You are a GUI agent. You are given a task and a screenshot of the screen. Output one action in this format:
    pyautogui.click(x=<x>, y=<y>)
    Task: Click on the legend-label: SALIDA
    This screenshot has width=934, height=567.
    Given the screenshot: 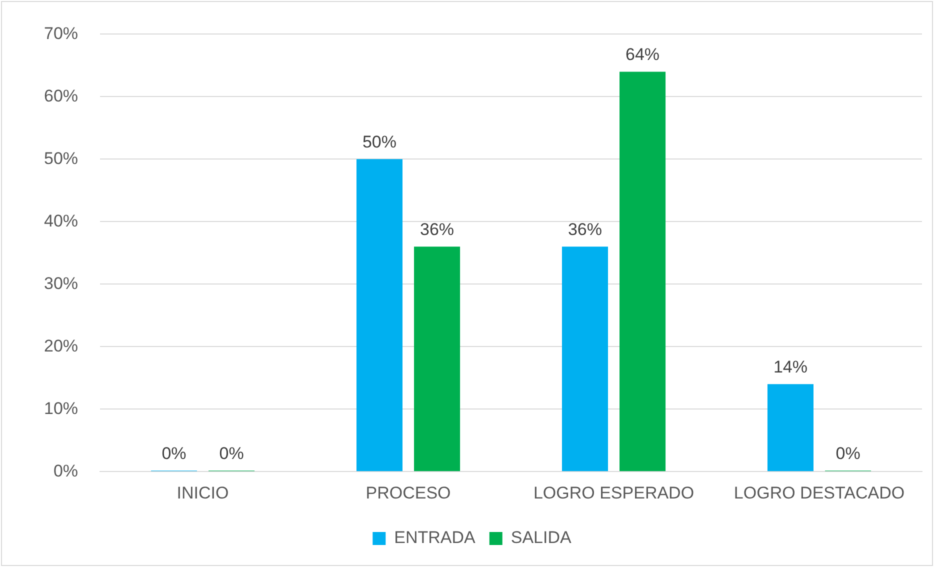 What is the action you would take?
    pyautogui.click(x=541, y=538)
    